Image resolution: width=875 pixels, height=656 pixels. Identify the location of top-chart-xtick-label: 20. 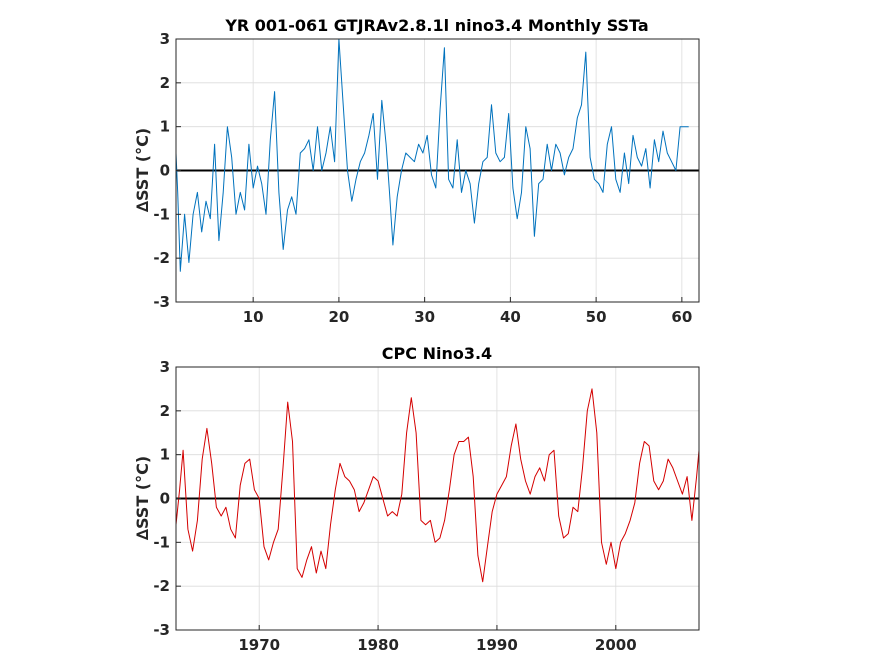
(338, 317).